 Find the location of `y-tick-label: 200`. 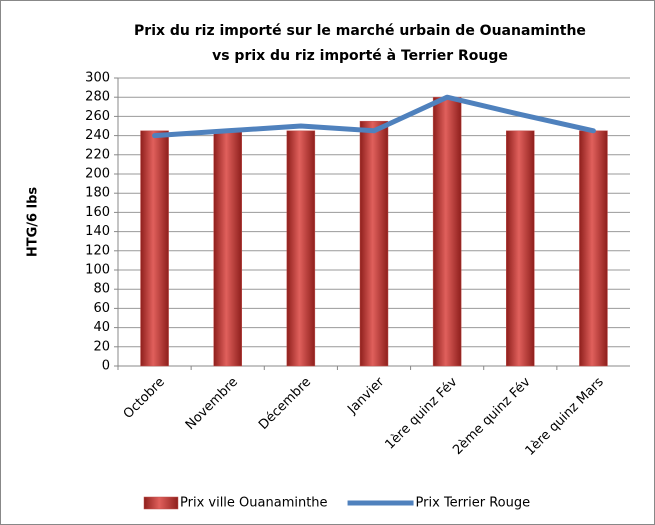

y-tick-label: 200 is located at coordinates (97, 174).